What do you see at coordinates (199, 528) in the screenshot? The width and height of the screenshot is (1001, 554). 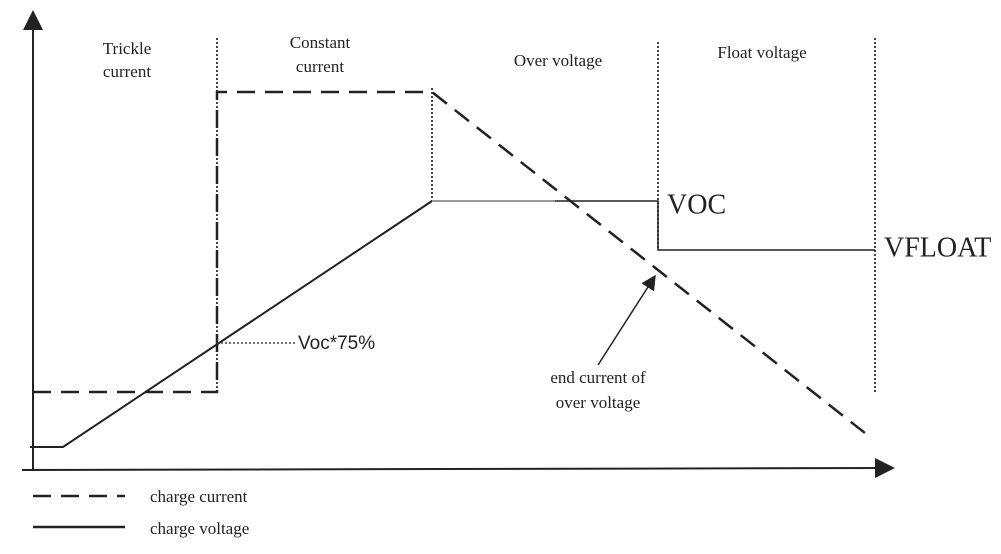 I see `legend-label: charge voltage` at bounding box center [199, 528].